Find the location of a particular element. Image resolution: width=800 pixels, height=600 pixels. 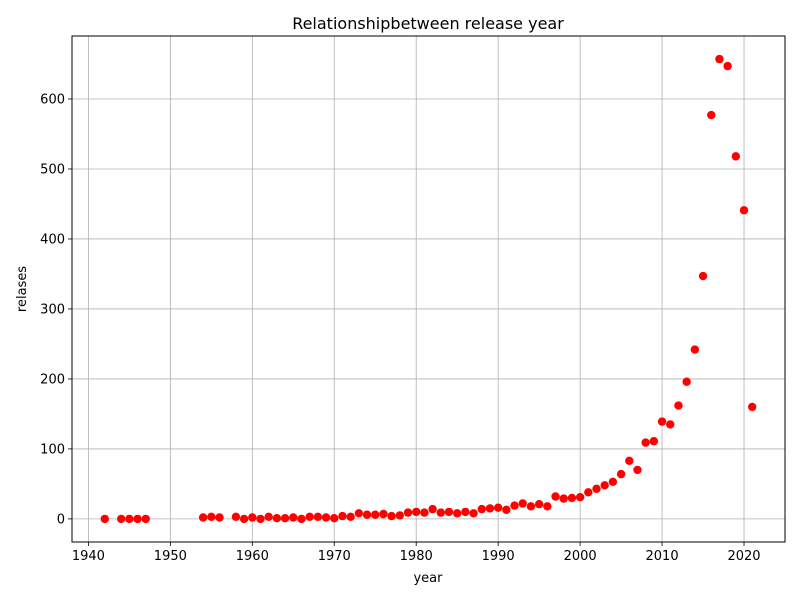

x-tick-label: 1950 is located at coordinates (170, 556).